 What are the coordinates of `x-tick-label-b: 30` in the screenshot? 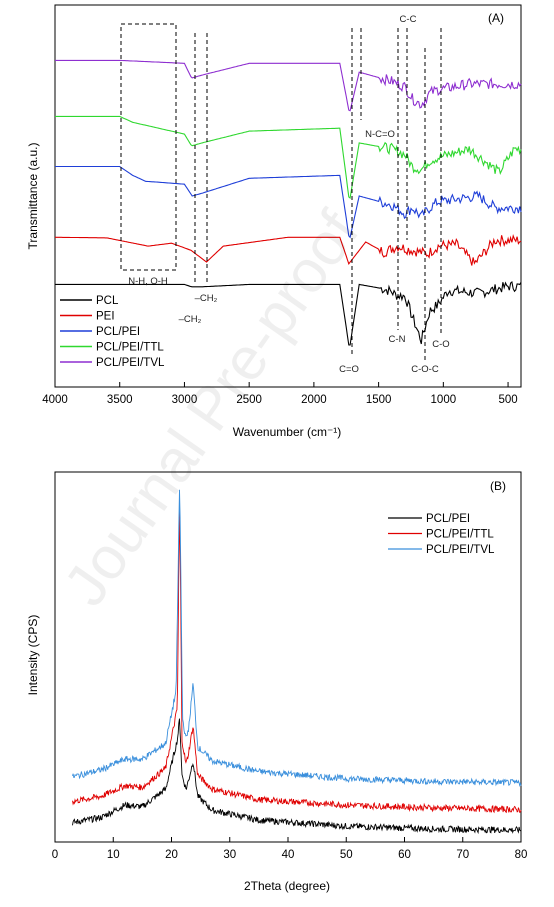 It's located at (229, 855).